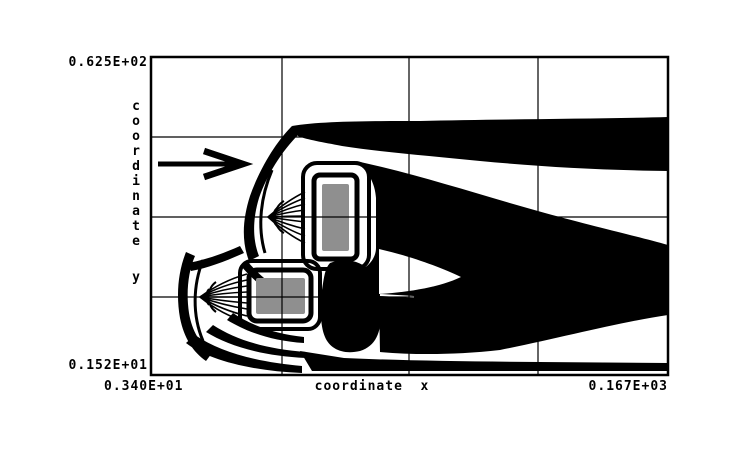 The height and width of the screenshot is (450, 731). I want to click on y-axis-title: coordinate, so click(136, 174).